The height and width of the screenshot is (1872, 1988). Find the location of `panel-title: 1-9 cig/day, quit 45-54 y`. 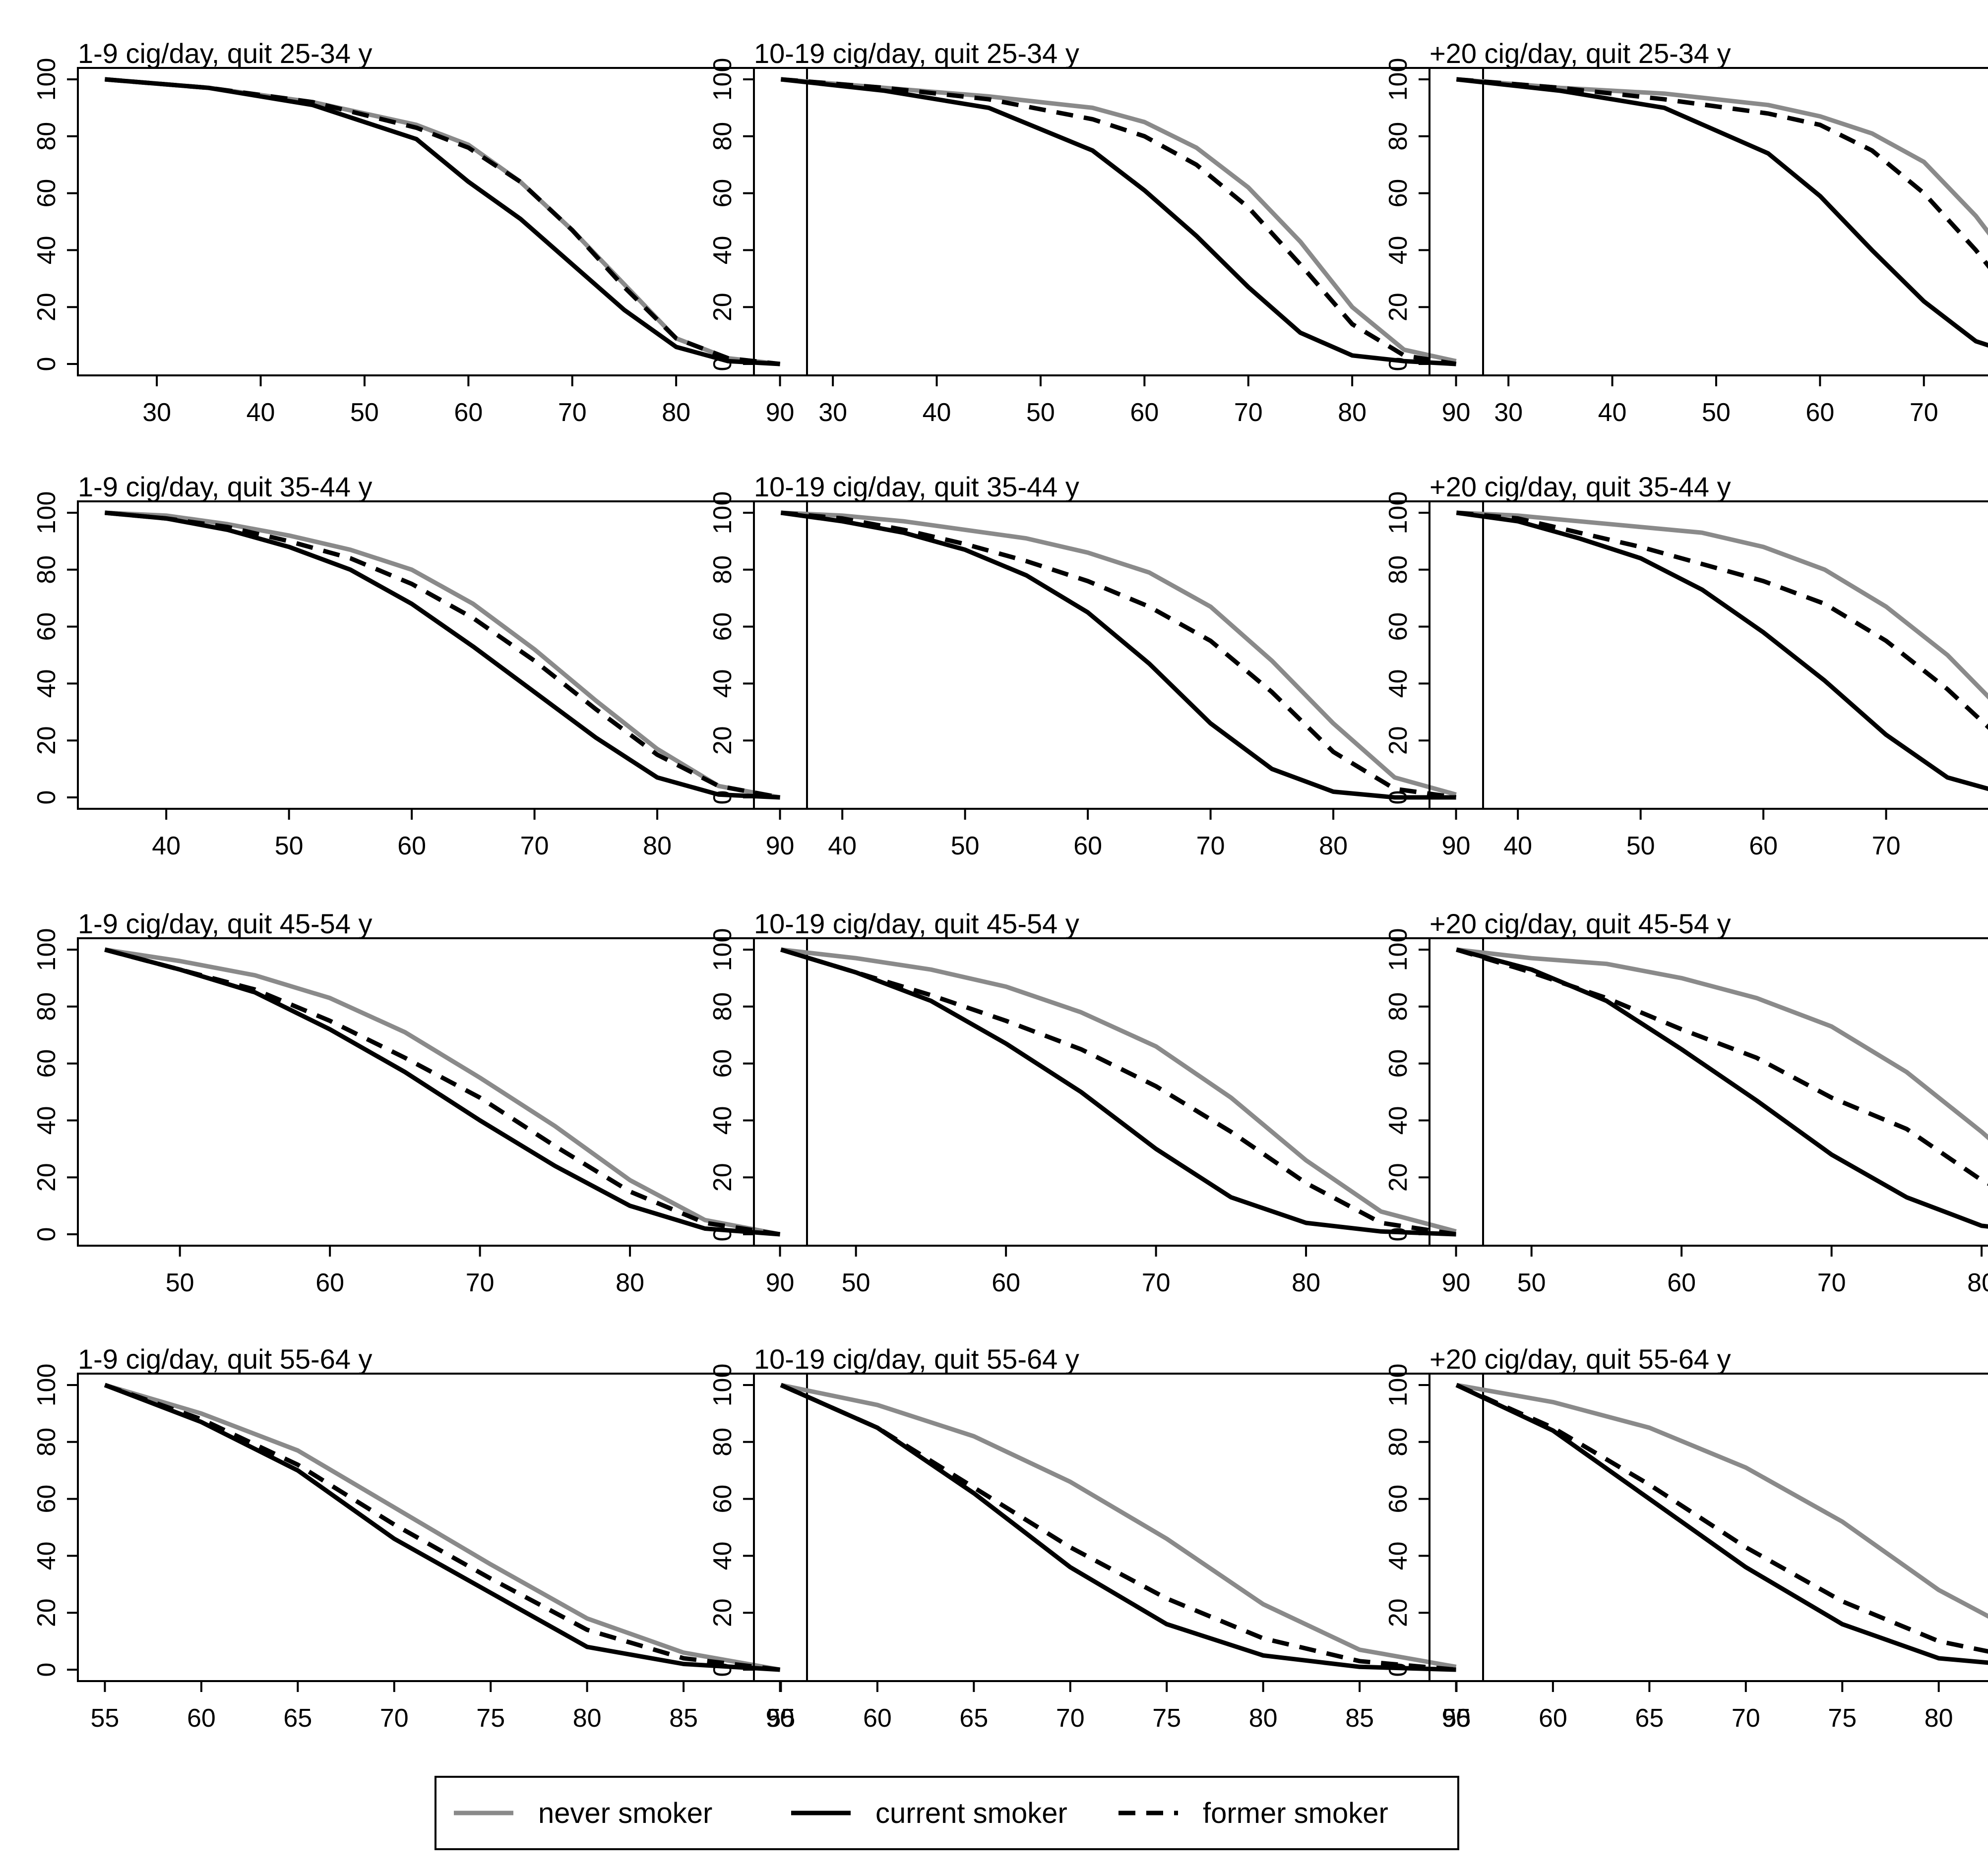

panel-title: 1-9 cig/day, quit 45-54 y is located at coordinates (225, 923).